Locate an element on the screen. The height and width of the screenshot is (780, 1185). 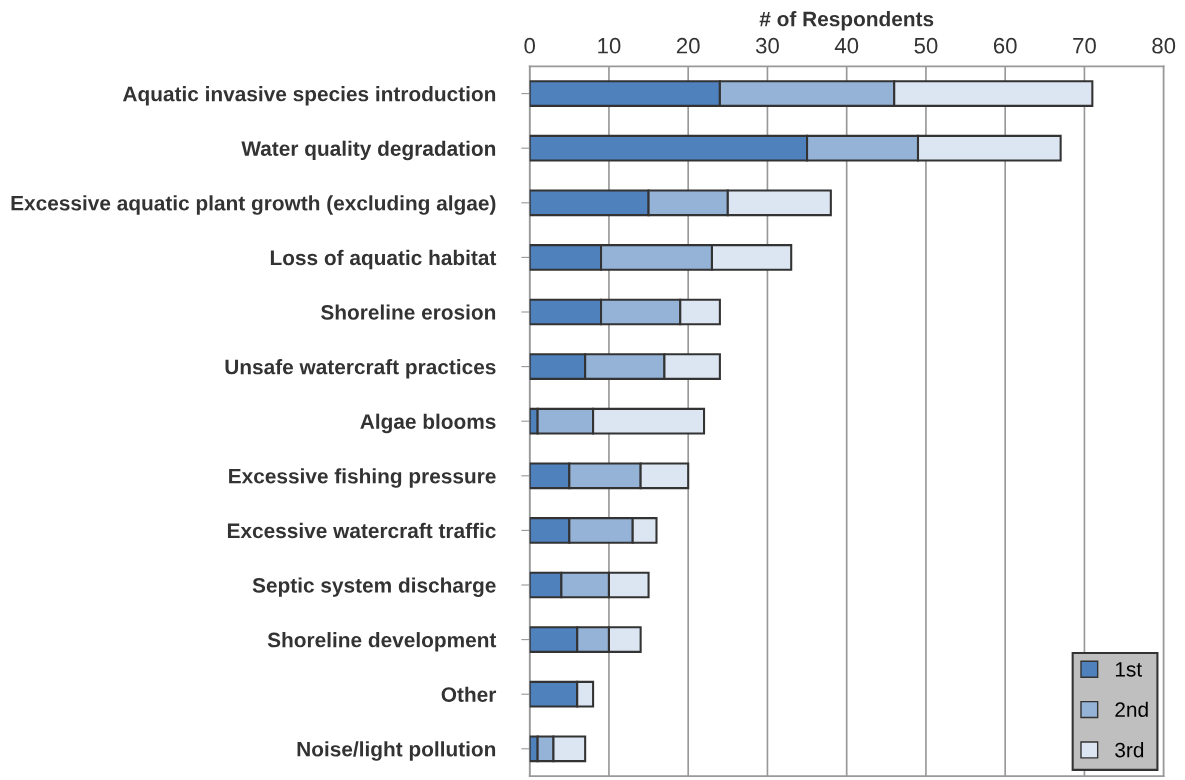
y-tick-label: Unsafe watercraft practices is located at coordinates (360, 369).